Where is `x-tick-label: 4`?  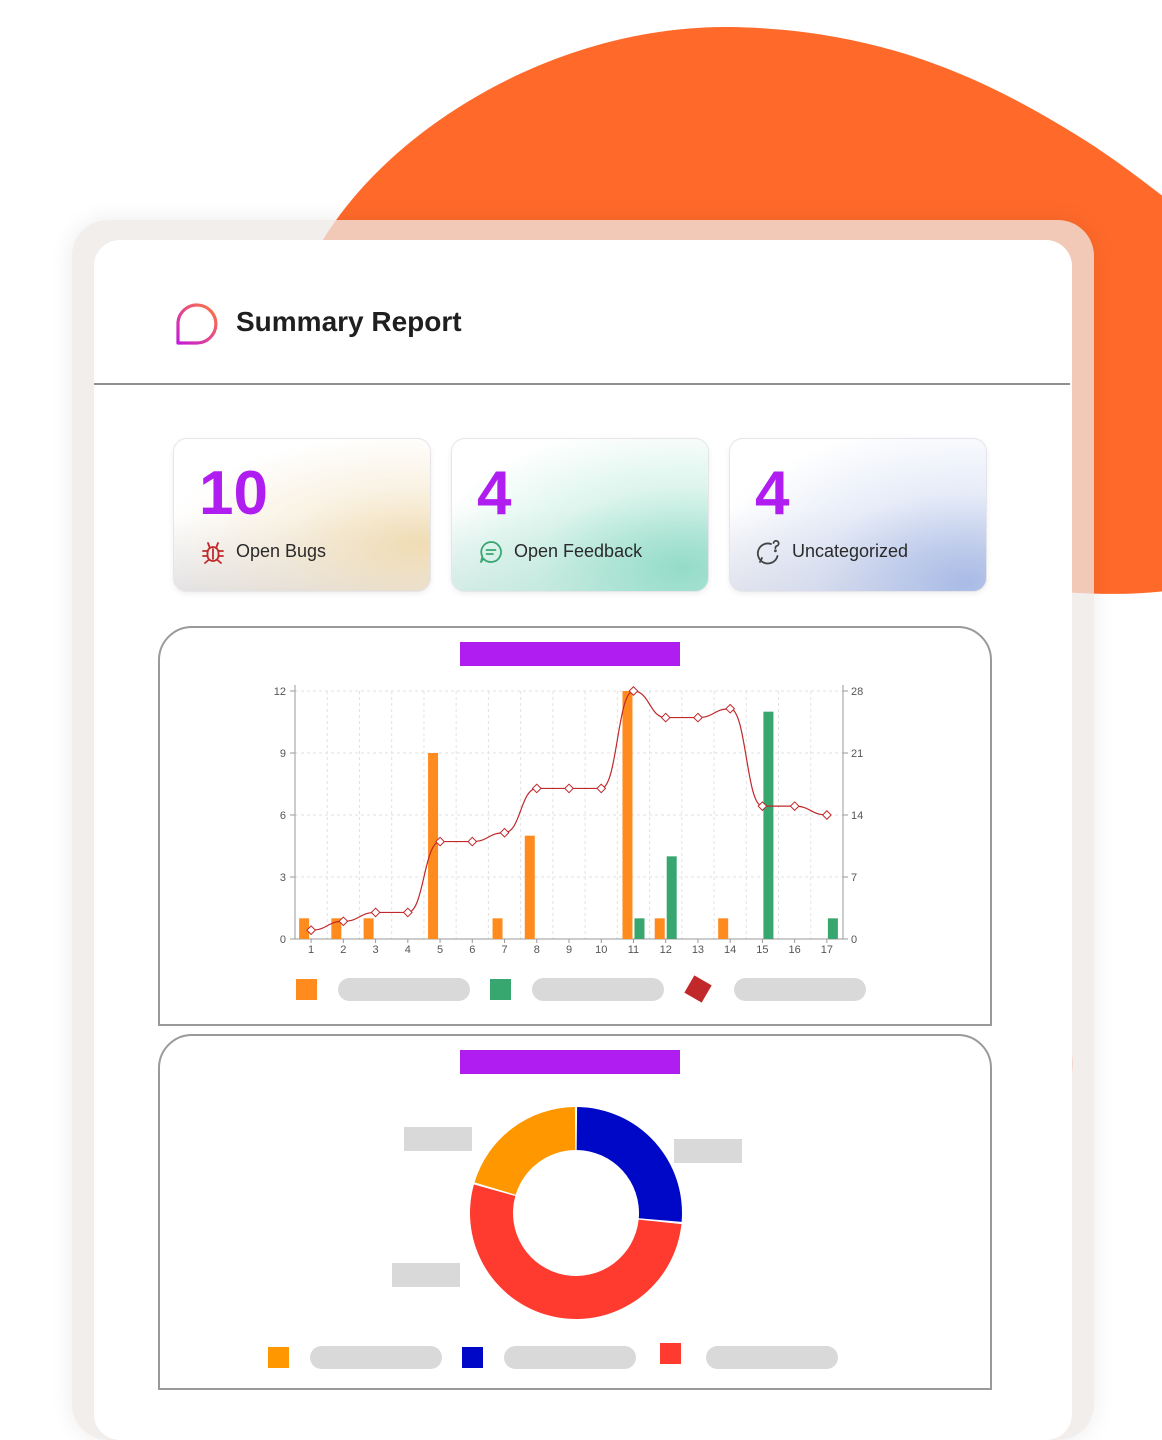
x-tick-label: 4 is located at coordinates (408, 950).